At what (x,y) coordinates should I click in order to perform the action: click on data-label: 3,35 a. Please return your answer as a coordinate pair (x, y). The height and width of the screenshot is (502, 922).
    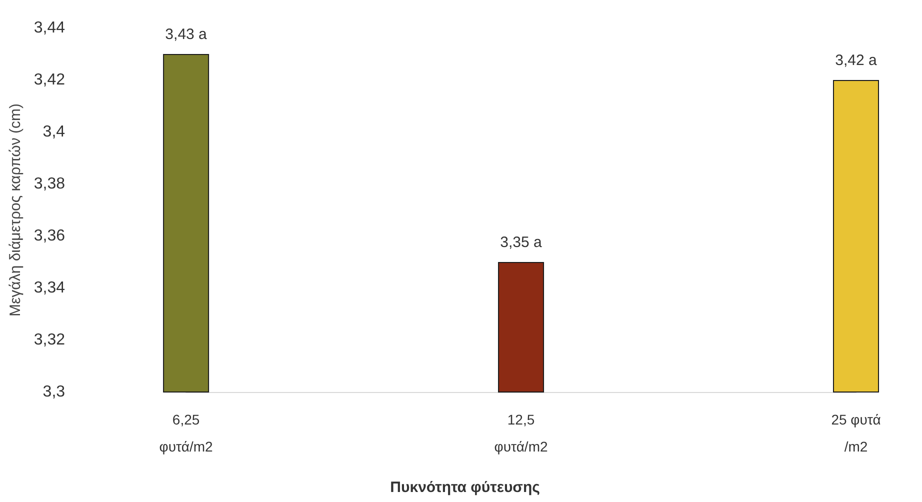
    Looking at the image, I should click on (521, 242).